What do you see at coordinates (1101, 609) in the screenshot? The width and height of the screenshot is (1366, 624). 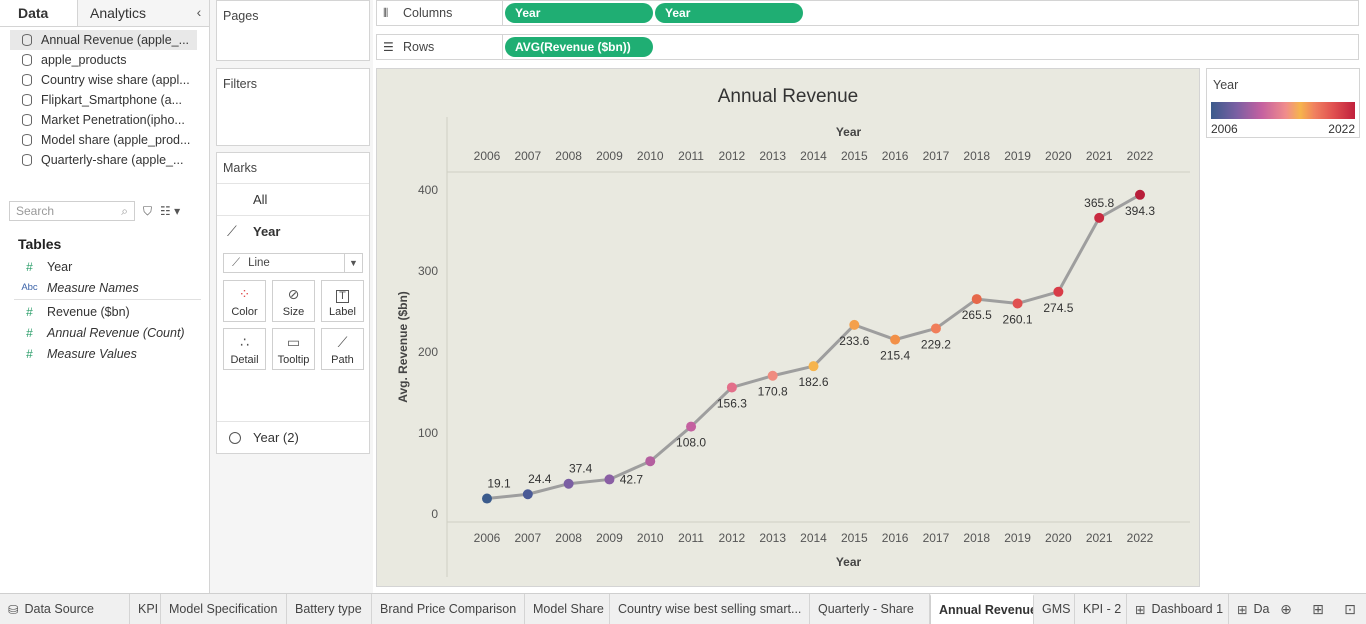 I see `sheet-tab: KPI - 2` at bounding box center [1101, 609].